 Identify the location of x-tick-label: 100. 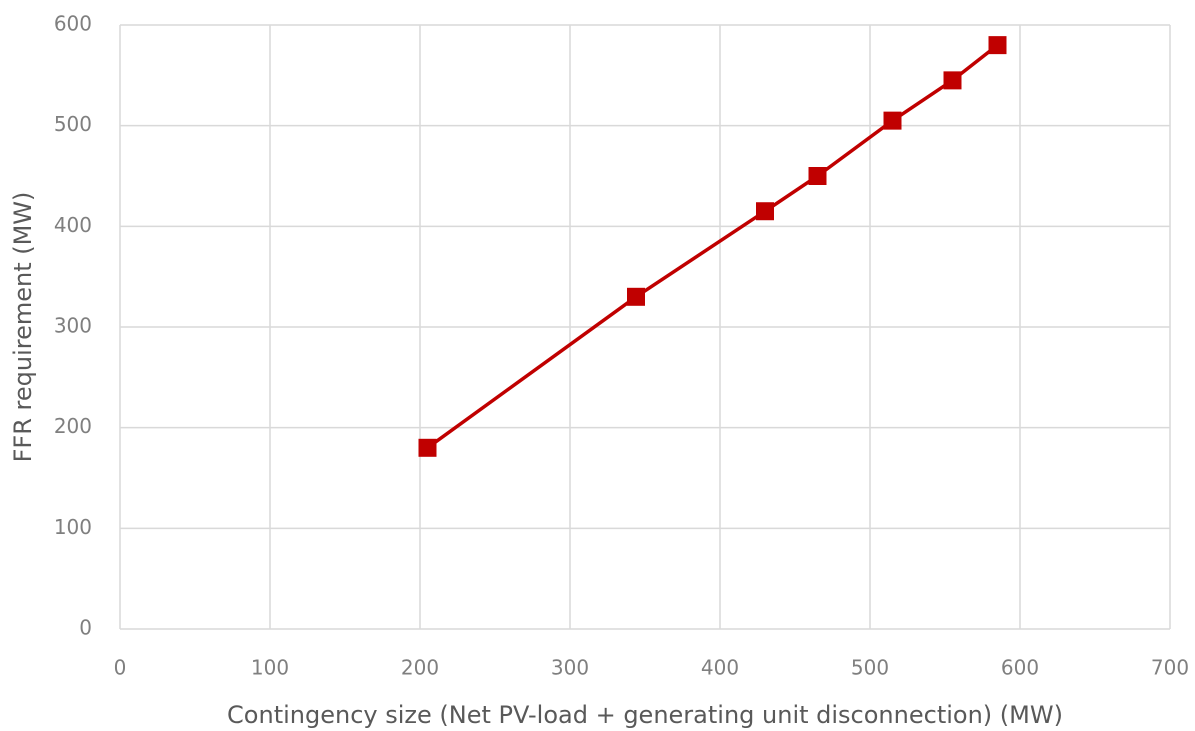
(270, 668).